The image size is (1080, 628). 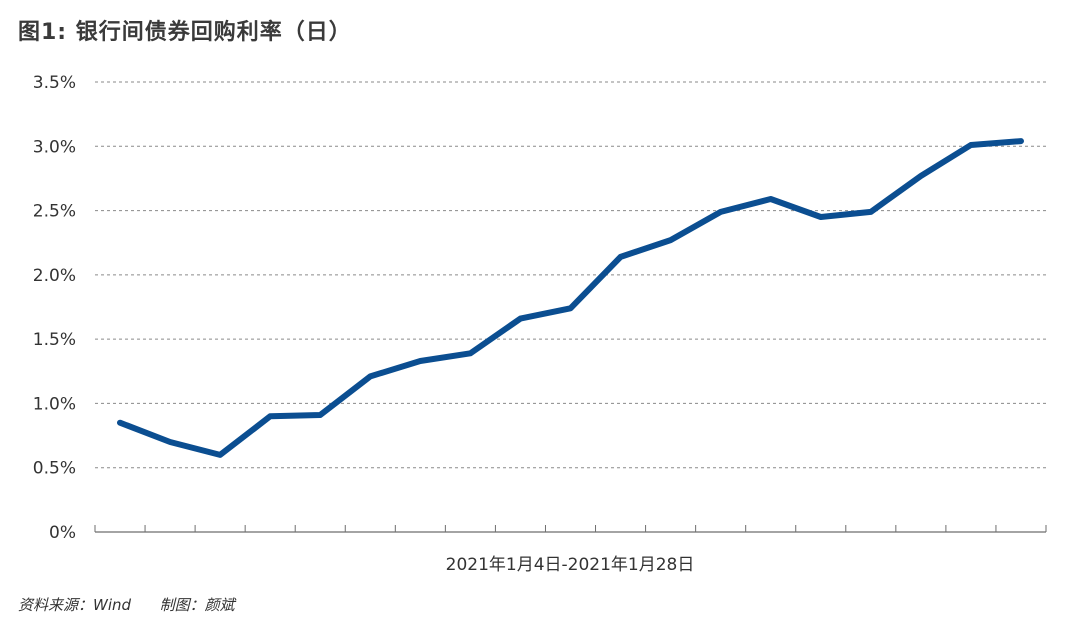 What do you see at coordinates (54, 308) in the screenshot?
I see `y-axis-tick-labels: 0% 0.5% 1.0% 1.5% 2.0% 2.5% 3.0% 3.5%` at bounding box center [54, 308].